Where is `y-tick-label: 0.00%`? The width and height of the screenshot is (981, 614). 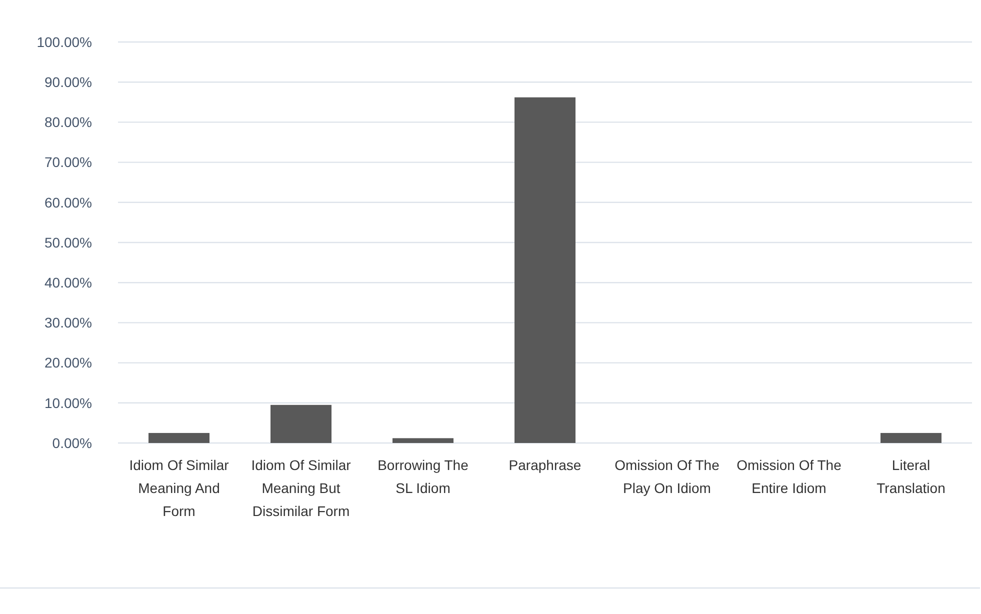 y-tick-label: 0.00% is located at coordinates (72, 442).